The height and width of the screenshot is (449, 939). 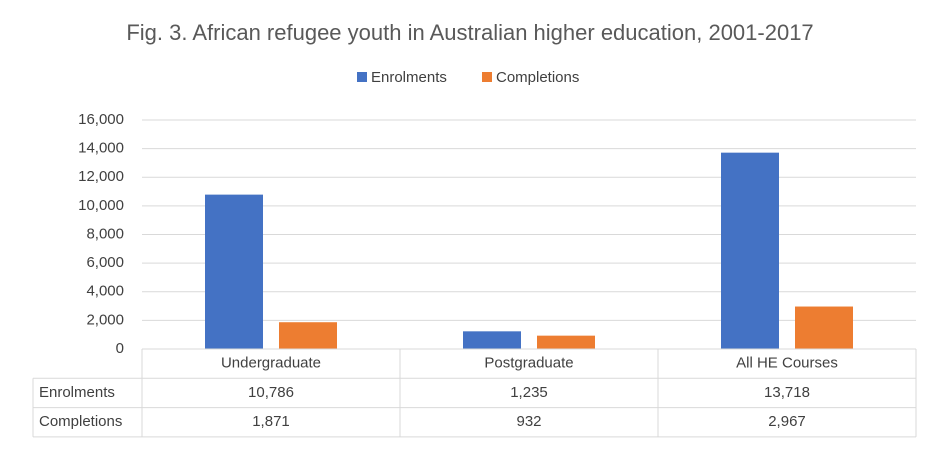 I want to click on y-tick-label: 8,000, so click(x=105, y=233).